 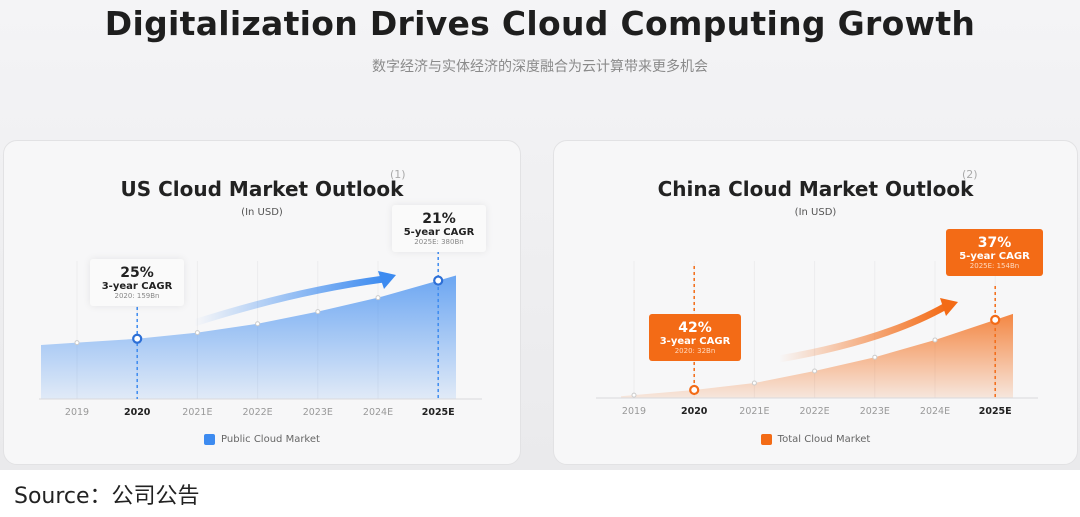 I want to click on legend-label: Public Cloud Market, so click(x=270, y=439).